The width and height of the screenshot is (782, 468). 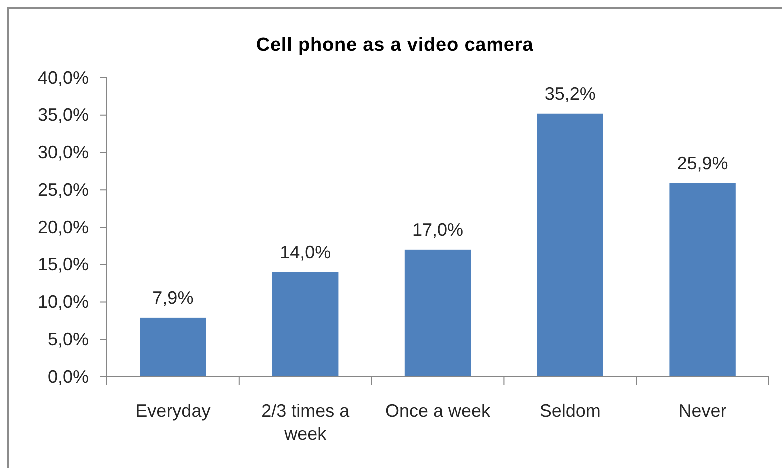 What do you see at coordinates (395, 45) in the screenshot?
I see `chart-title: Cell phone as a video camera` at bounding box center [395, 45].